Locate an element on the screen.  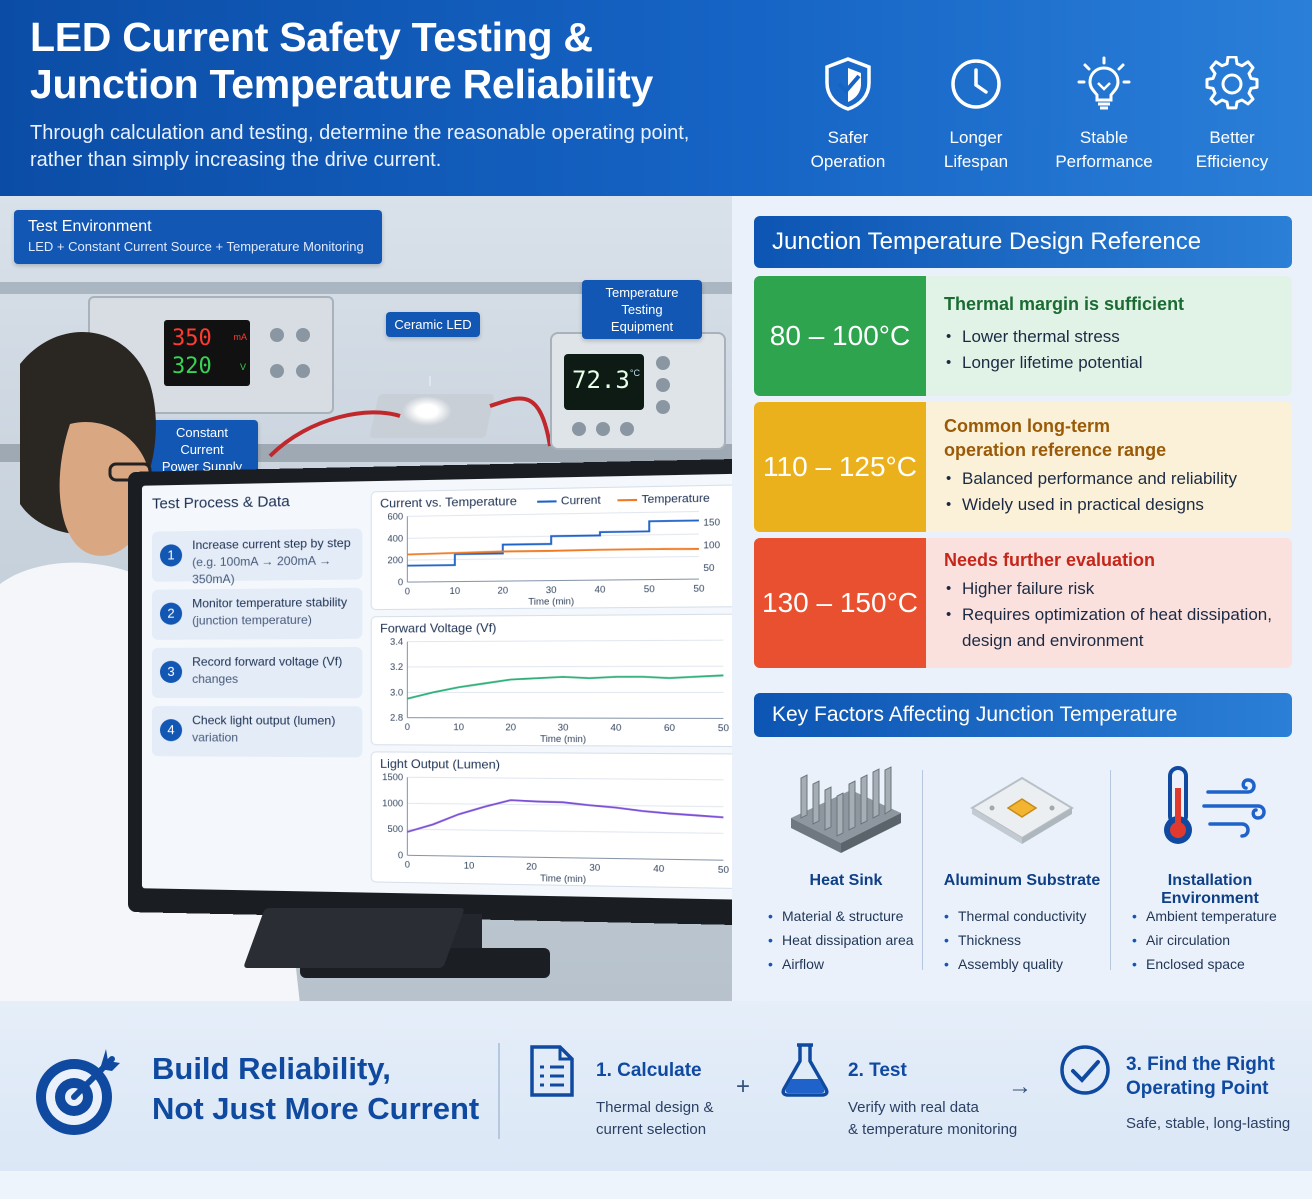
factor-point: Heat dissipation area is located at coordinates (841, 940).